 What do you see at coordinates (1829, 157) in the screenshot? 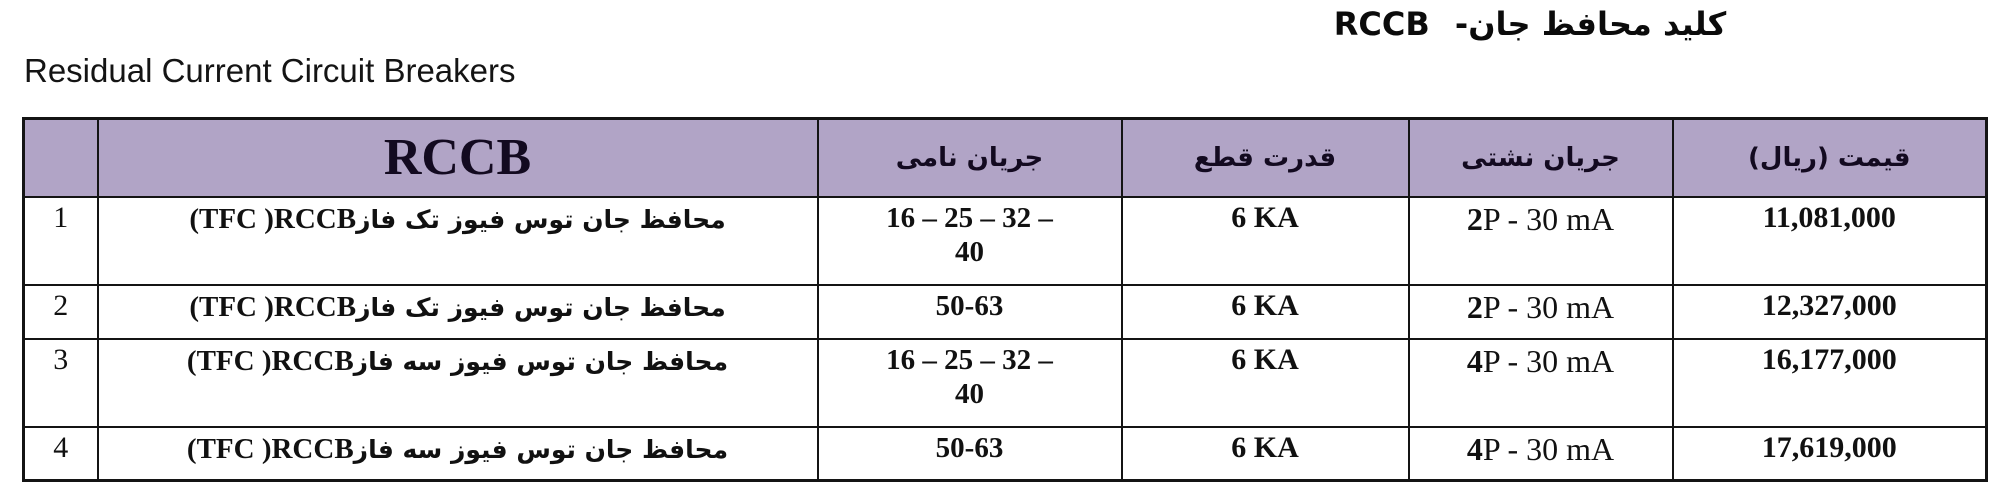
I see `header-price-cell: قیمت (ریال)` at bounding box center [1829, 157].